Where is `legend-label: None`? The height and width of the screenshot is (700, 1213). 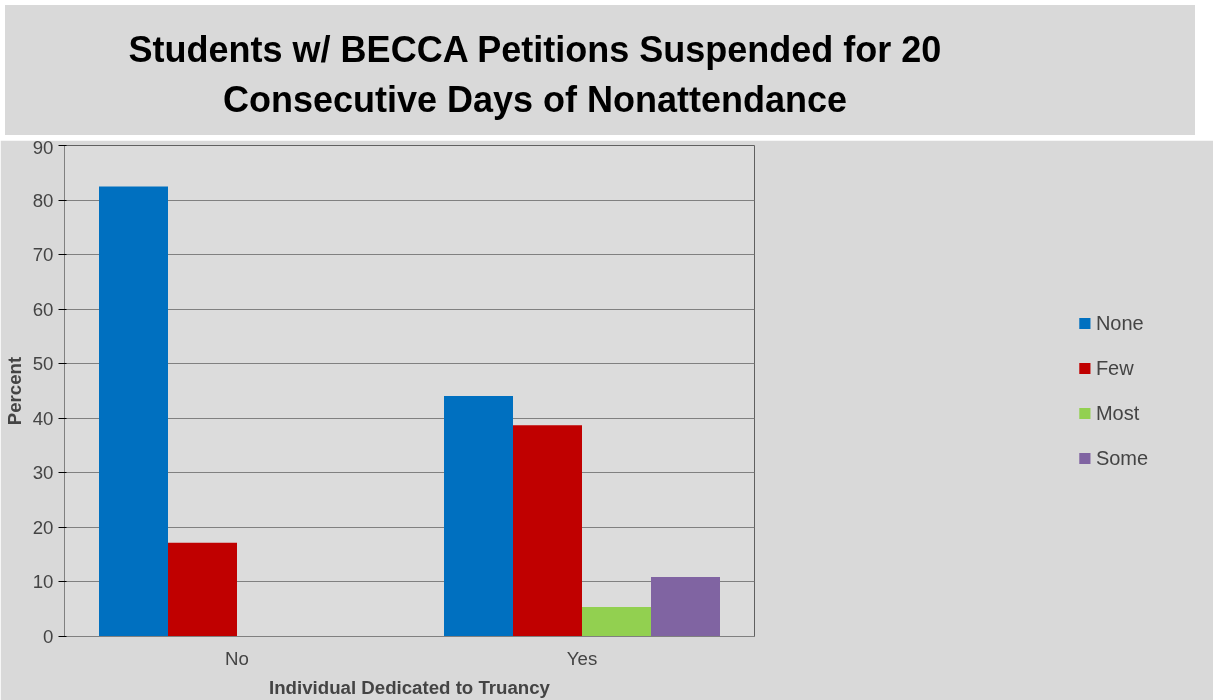
legend-label: None is located at coordinates (1119, 323).